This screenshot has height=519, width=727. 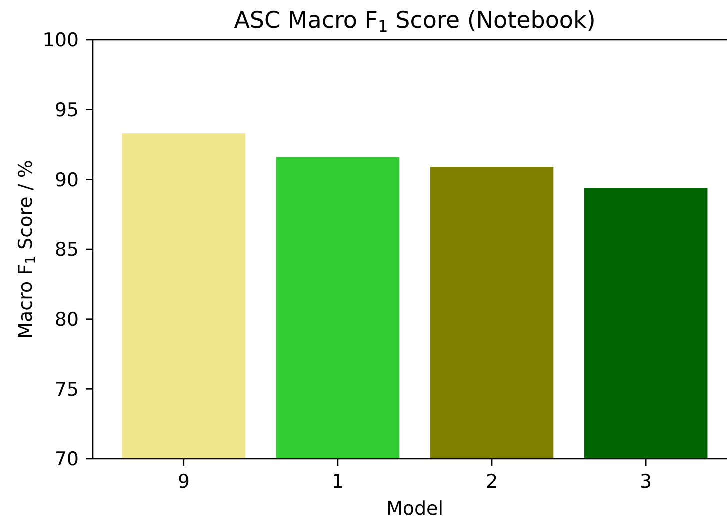 What do you see at coordinates (66, 250) in the screenshot?
I see `y-tick-label: 85` at bounding box center [66, 250].